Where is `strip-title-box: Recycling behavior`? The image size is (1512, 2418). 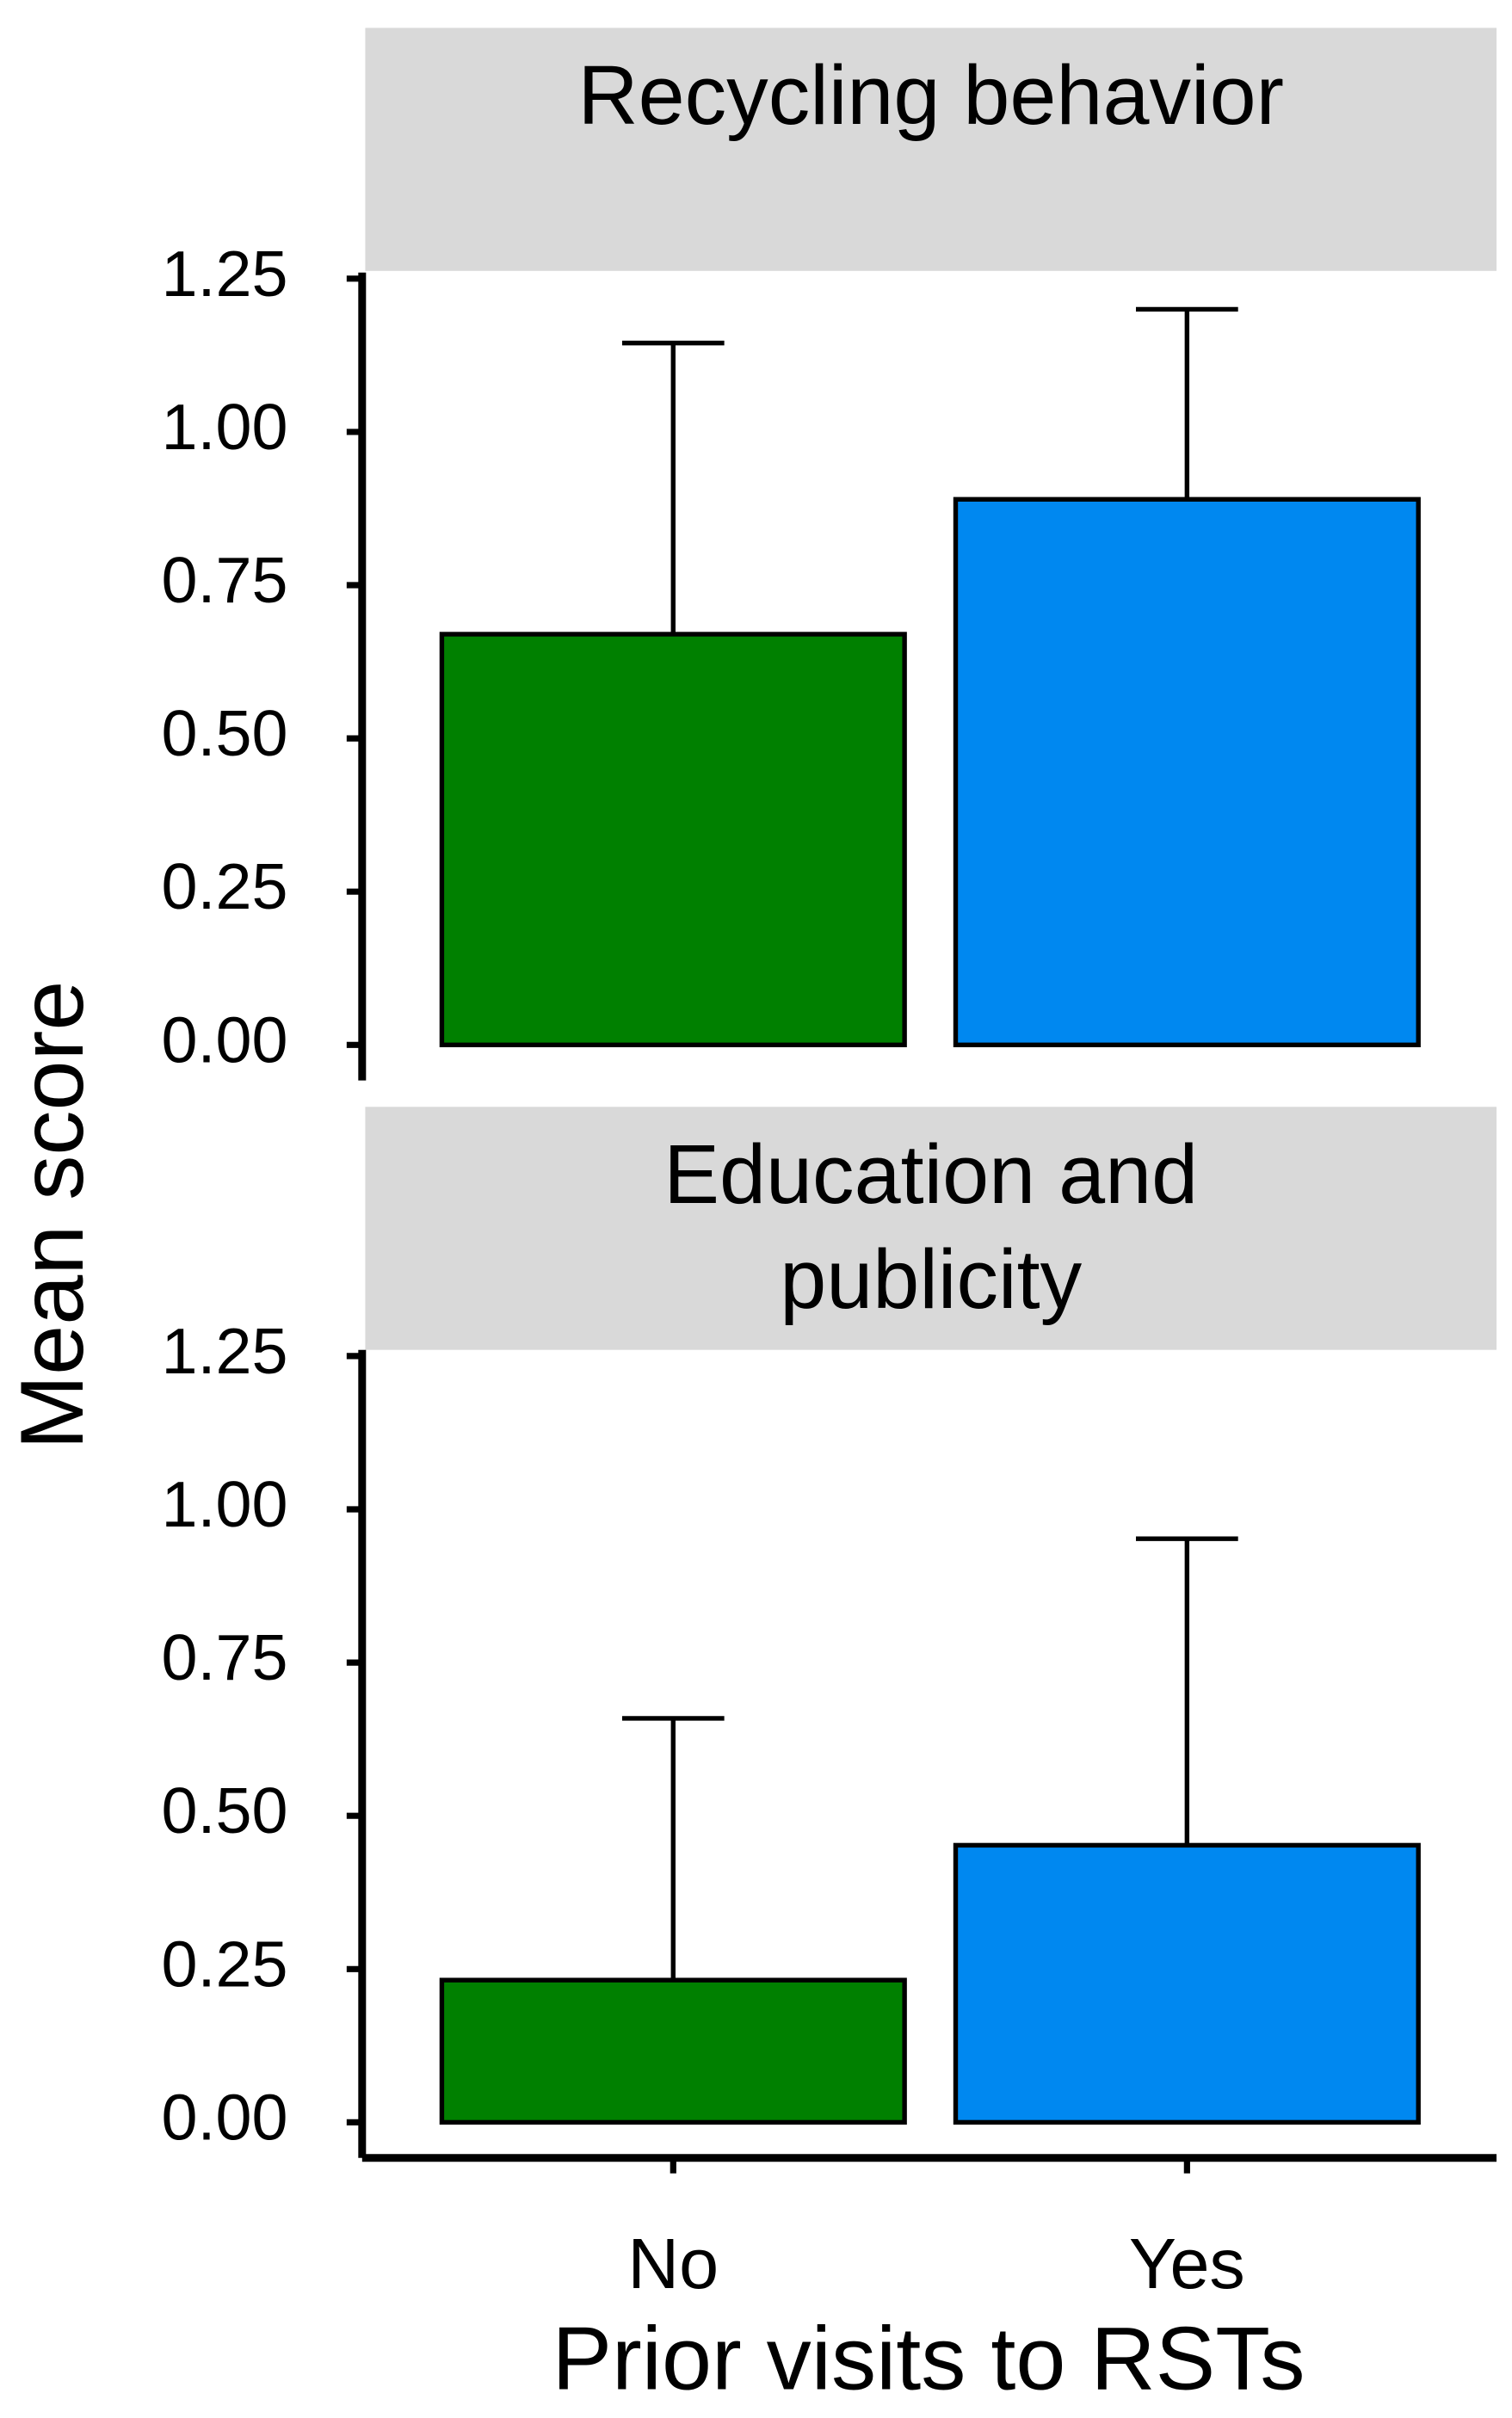
strip-title-box: Recycling behavior is located at coordinates (930, 96).